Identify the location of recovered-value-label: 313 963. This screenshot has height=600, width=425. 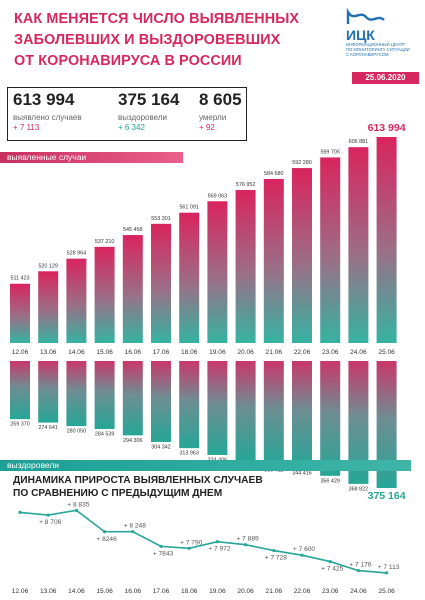
(189, 454).